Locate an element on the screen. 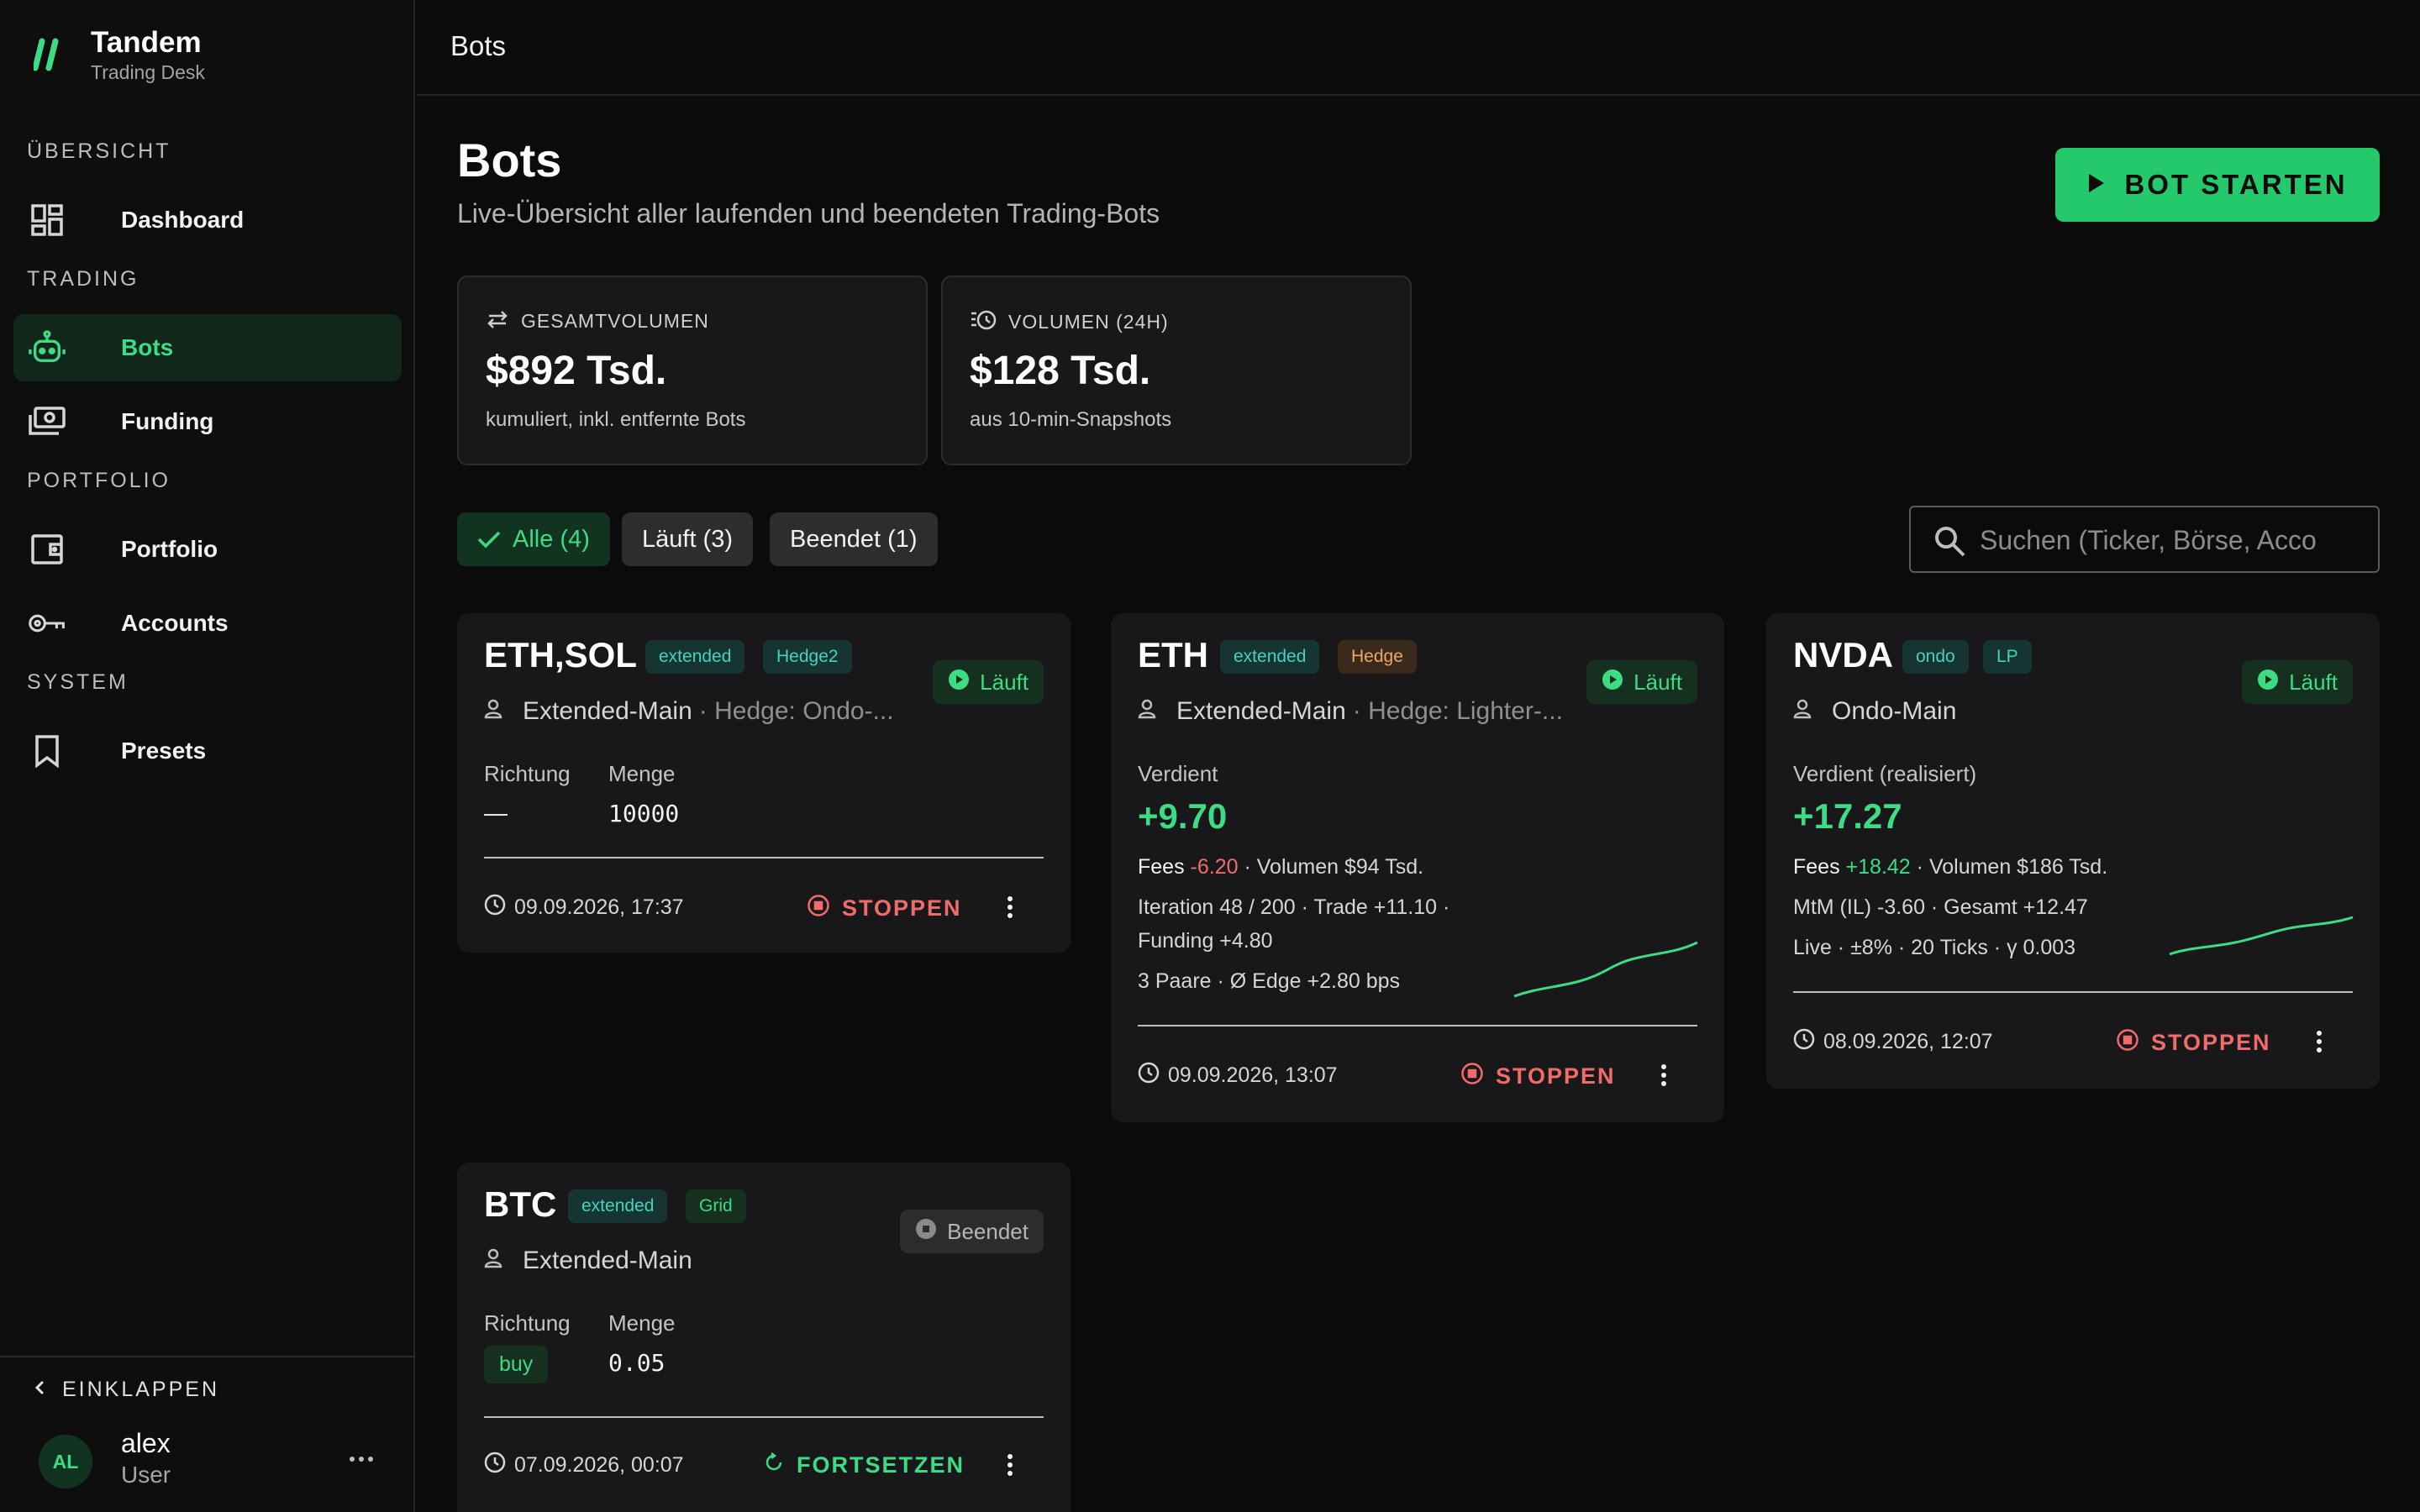  section-label-overview: Übersicht is located at coordinates (99, 151).